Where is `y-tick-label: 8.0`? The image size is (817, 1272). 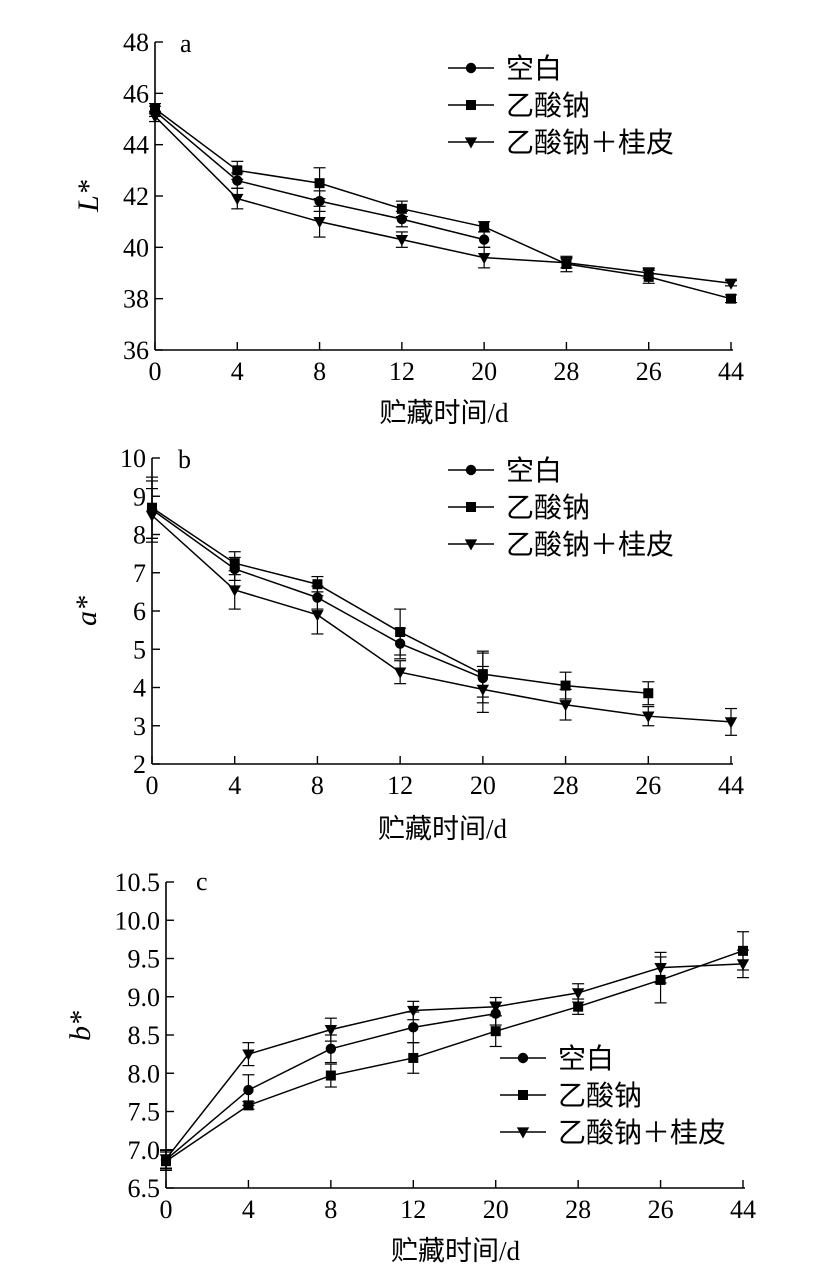 y-tick-label: 8.0 is located at coordinates (144, 1073).